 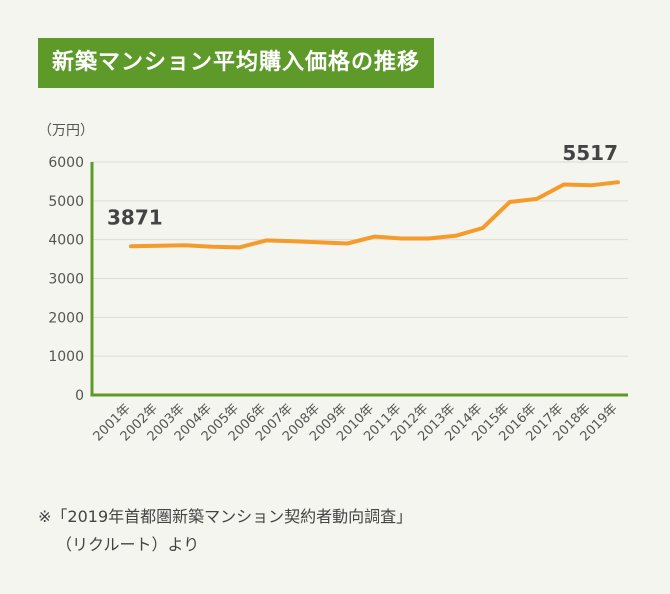 I want to click on y-tick-label: 5000, so click(x=66, y=202).